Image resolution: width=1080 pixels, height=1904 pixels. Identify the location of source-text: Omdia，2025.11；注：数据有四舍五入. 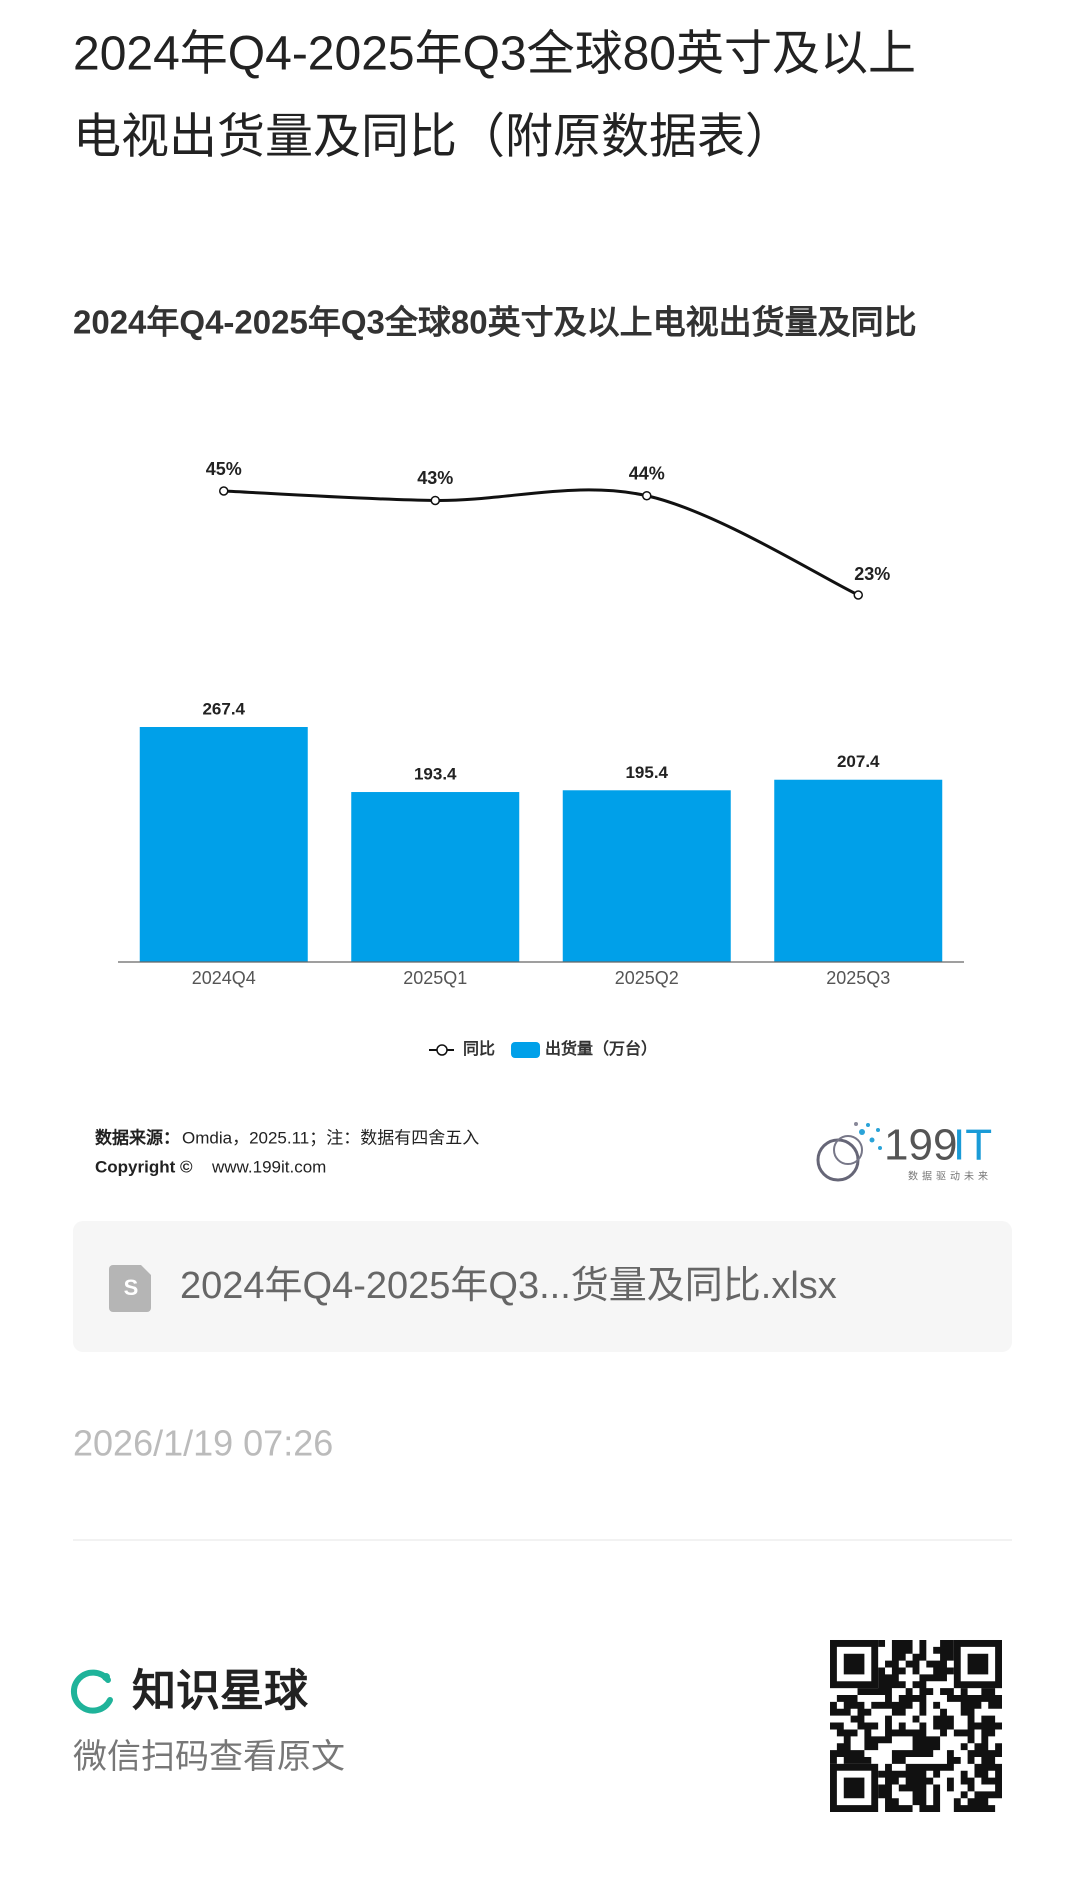
(330, 1137).